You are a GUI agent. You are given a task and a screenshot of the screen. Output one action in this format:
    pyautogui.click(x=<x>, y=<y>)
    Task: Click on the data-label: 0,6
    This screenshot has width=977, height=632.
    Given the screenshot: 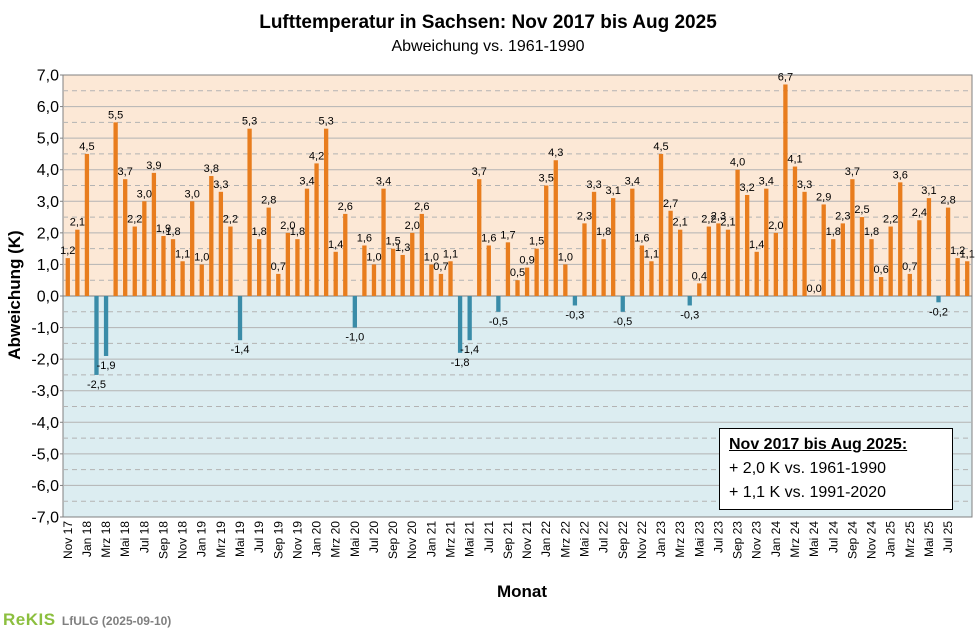 What is the action you would take?
    pyautogui.click(x=880, y=270)
    